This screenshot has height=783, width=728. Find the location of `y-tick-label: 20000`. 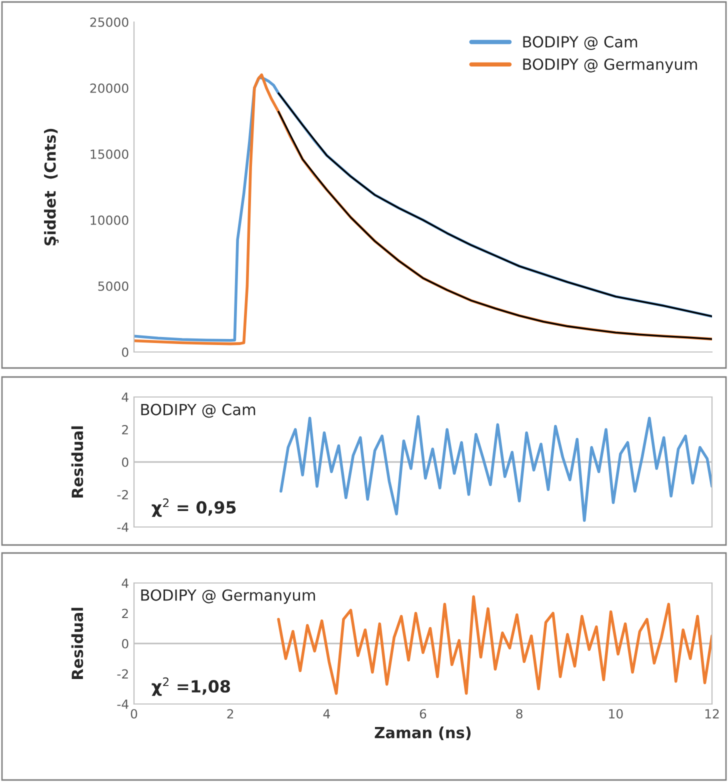

y-tick-label: 20000 is located at coordinates (109, 88).